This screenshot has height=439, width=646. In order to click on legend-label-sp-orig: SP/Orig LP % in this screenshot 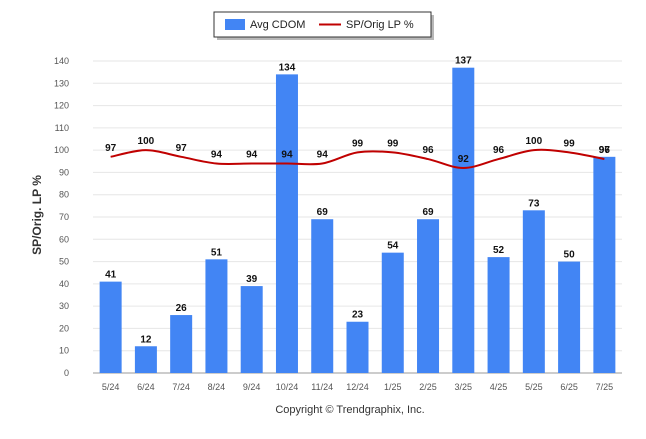, I will do `click(380, 25)`.